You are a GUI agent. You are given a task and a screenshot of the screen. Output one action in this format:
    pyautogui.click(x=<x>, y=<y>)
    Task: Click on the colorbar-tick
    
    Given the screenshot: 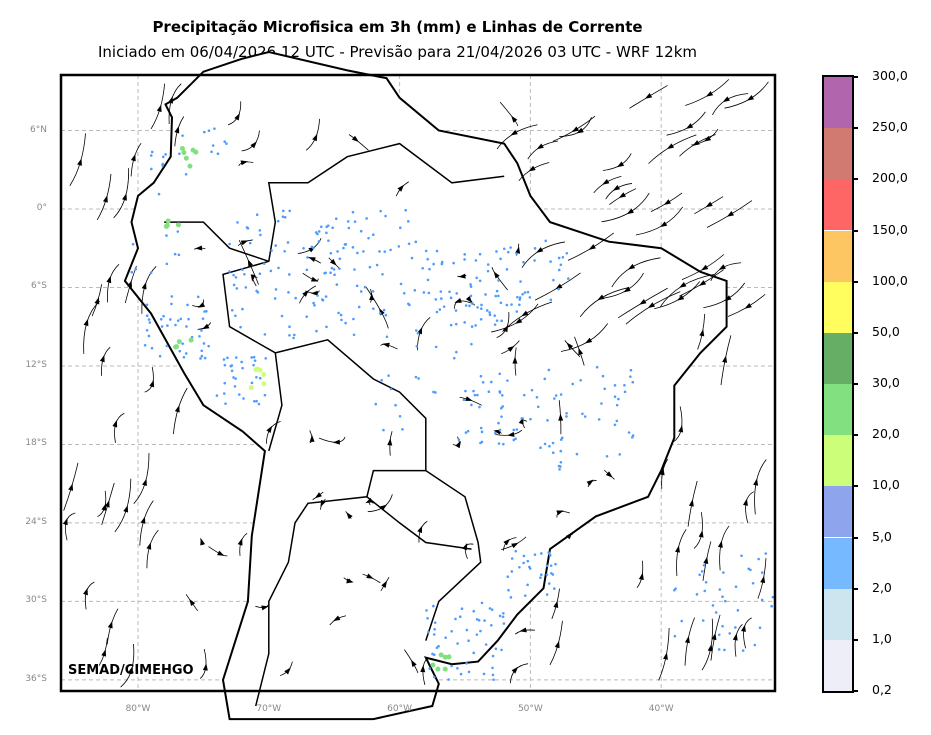 What is the action you would take?
    pyautogui.click(x=855, y=128)
    